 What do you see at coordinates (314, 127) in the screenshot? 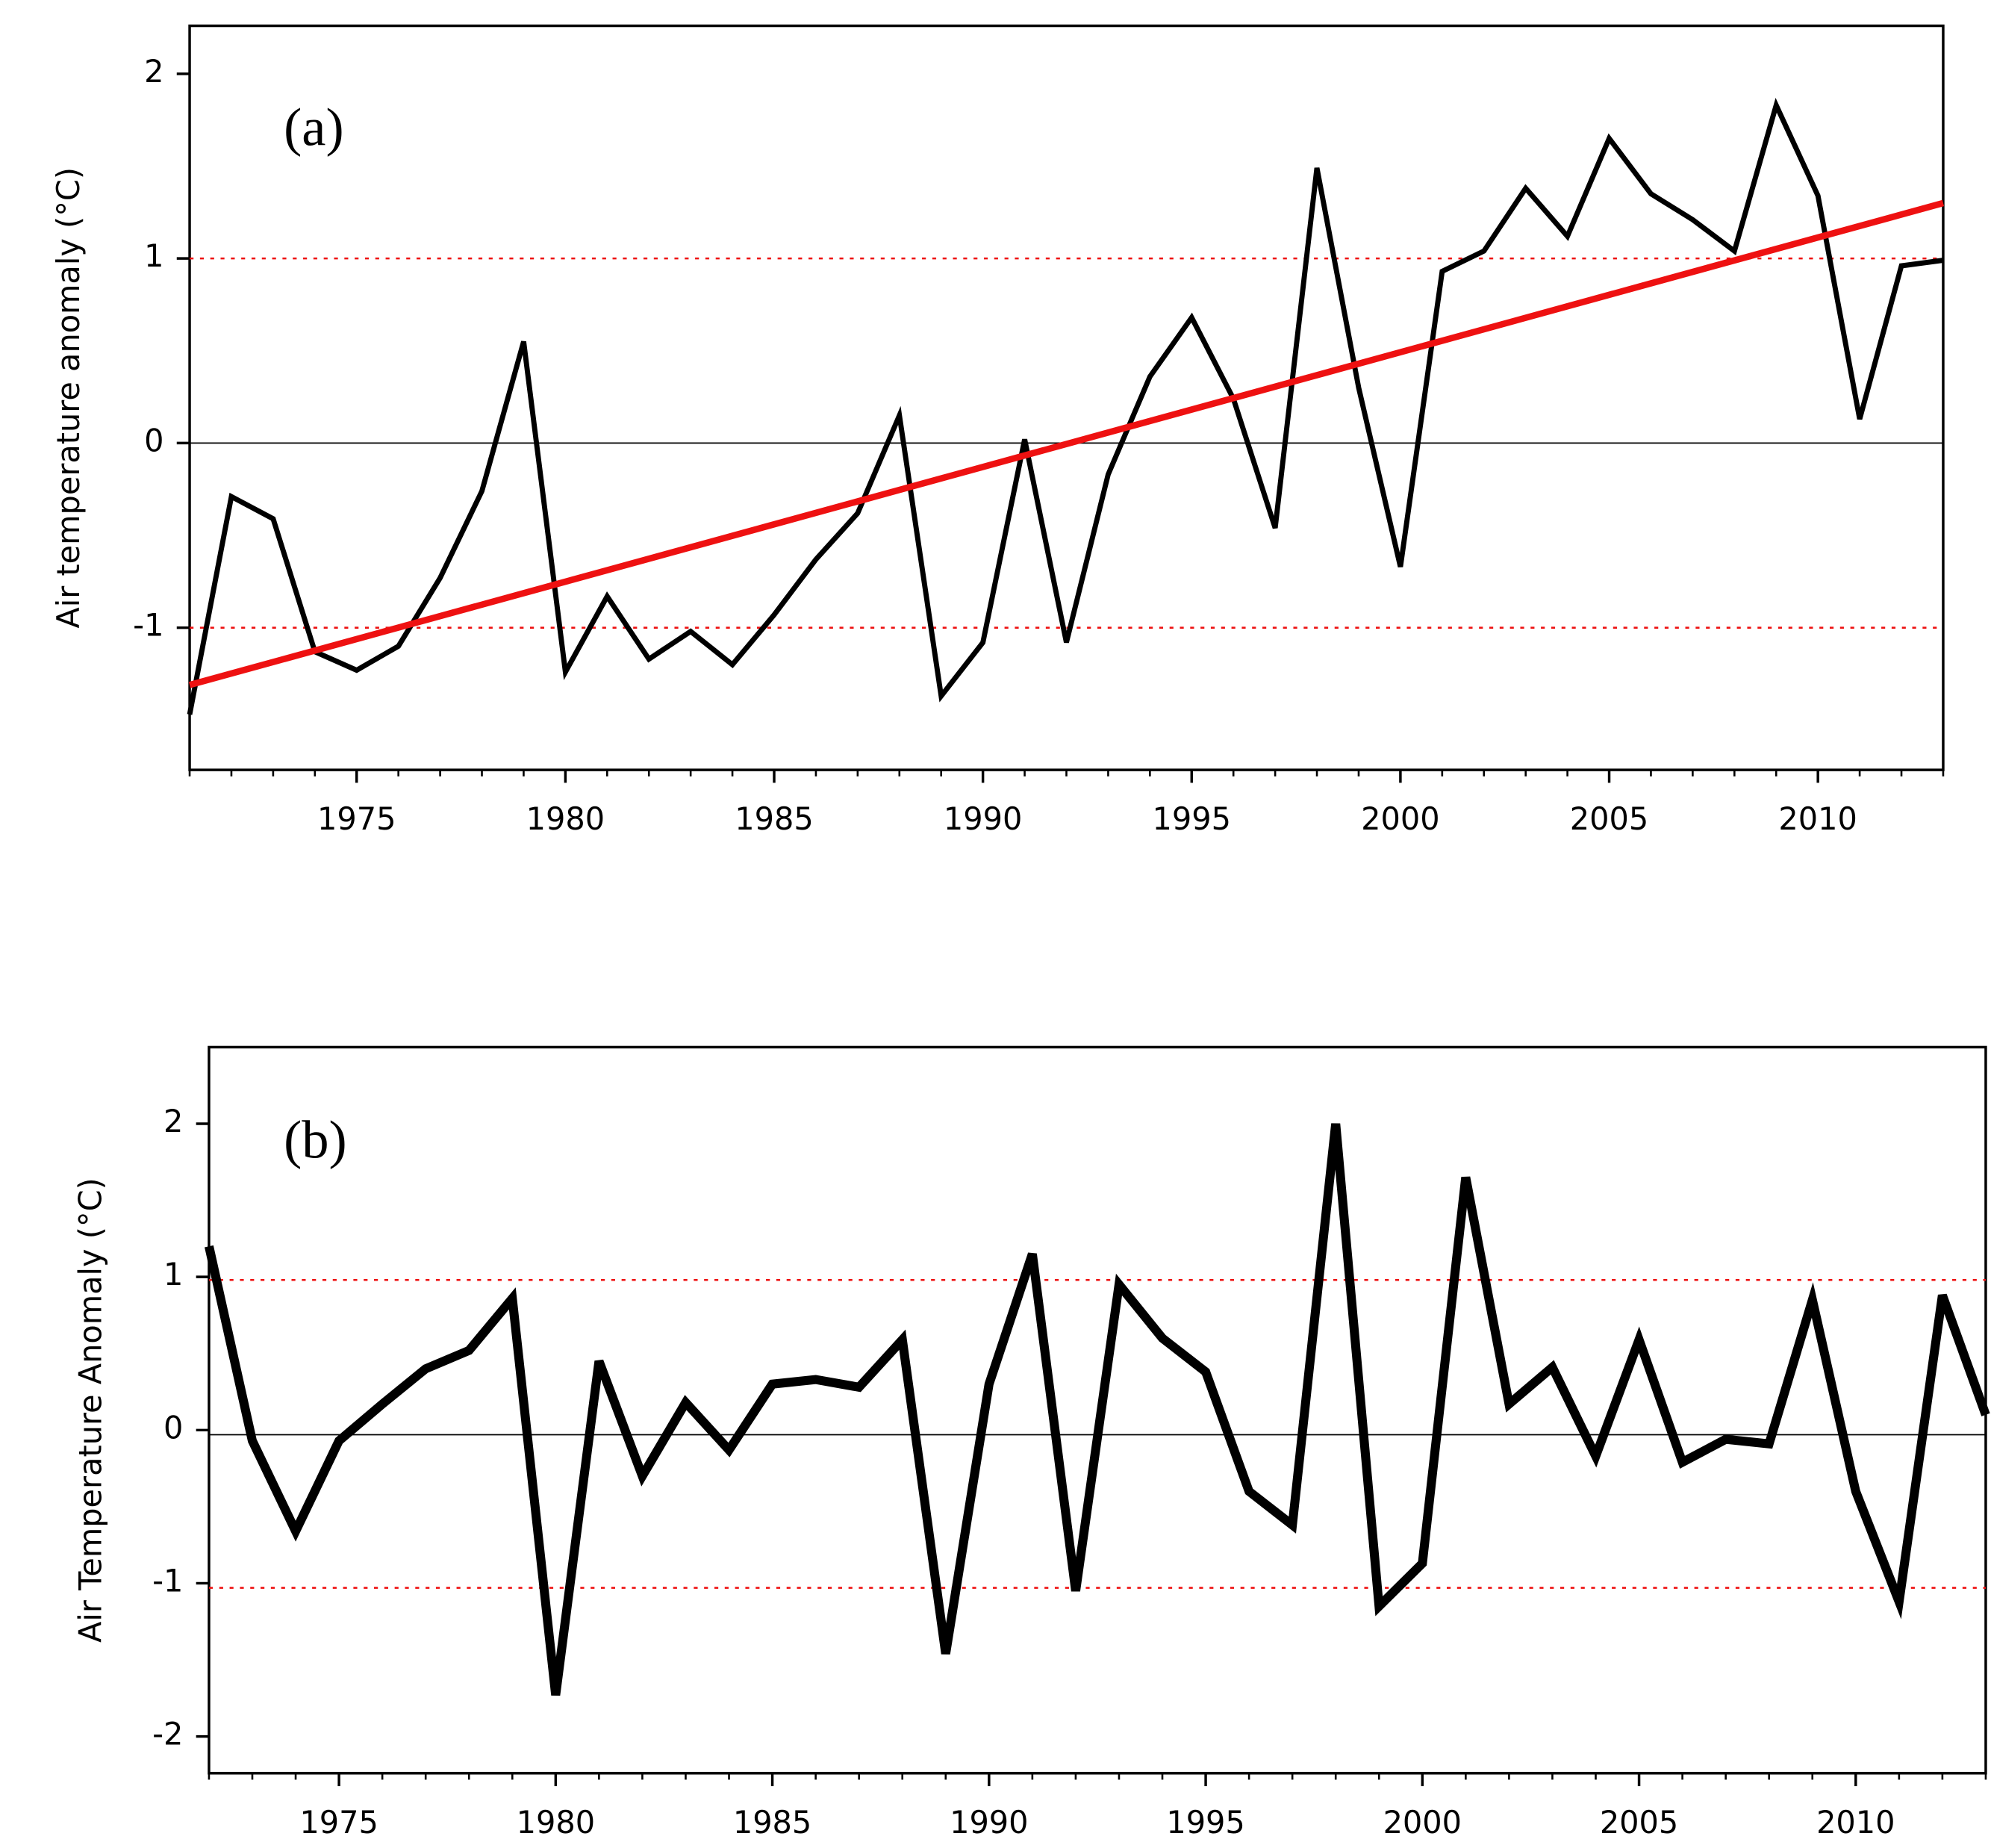
I see `panel-label: (a)` at bounding box center [314, 127].